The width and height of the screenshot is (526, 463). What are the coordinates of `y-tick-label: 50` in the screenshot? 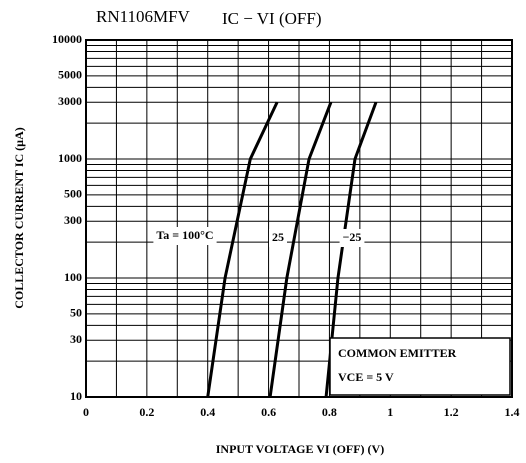 It's located at (76, 313).